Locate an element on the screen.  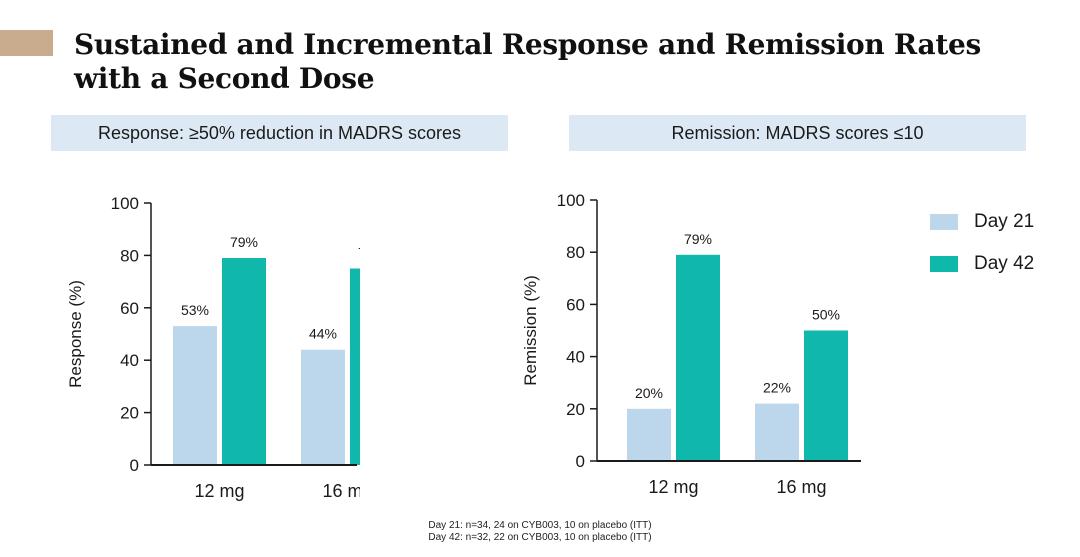
remission-y-tick-label-60: 60 is located at coordinates (575, 304).